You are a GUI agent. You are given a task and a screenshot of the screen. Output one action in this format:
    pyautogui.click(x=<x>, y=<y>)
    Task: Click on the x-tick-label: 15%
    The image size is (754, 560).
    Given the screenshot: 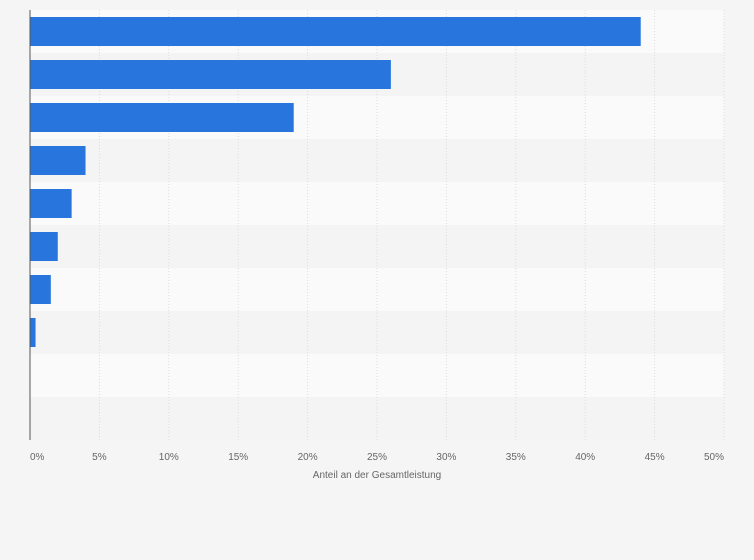 What is the action you would take?
    pyautogui.click(x=238, y=457)
    